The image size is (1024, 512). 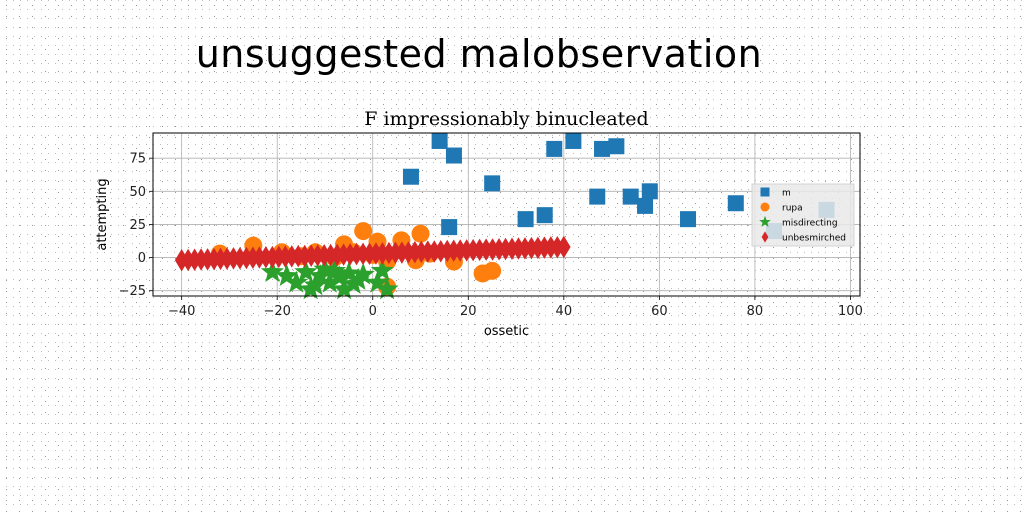 What do you see at coordinates (373, 311) in the screenshot?
I see `x-tick-label: 0` at bounding box center [373, 311].